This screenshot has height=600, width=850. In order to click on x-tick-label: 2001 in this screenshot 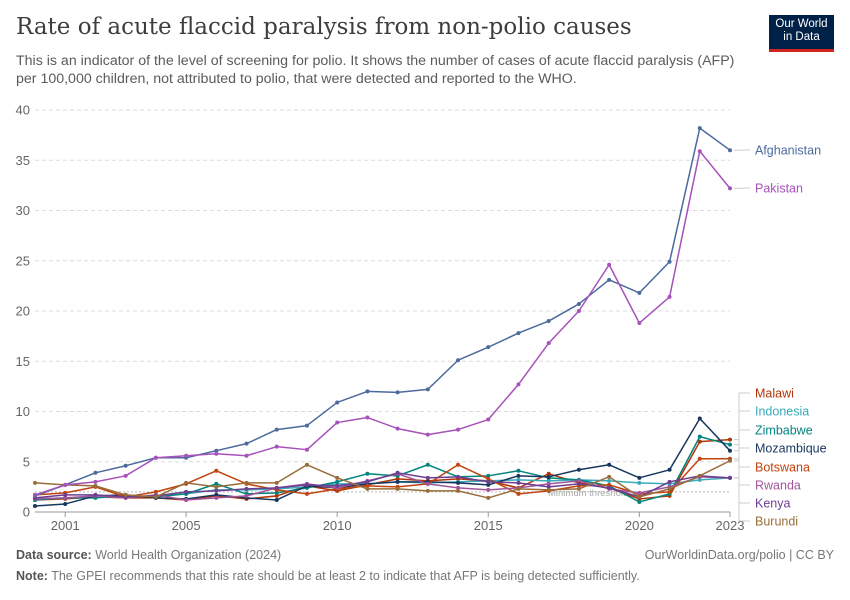, I will do `click(65, 525)`.